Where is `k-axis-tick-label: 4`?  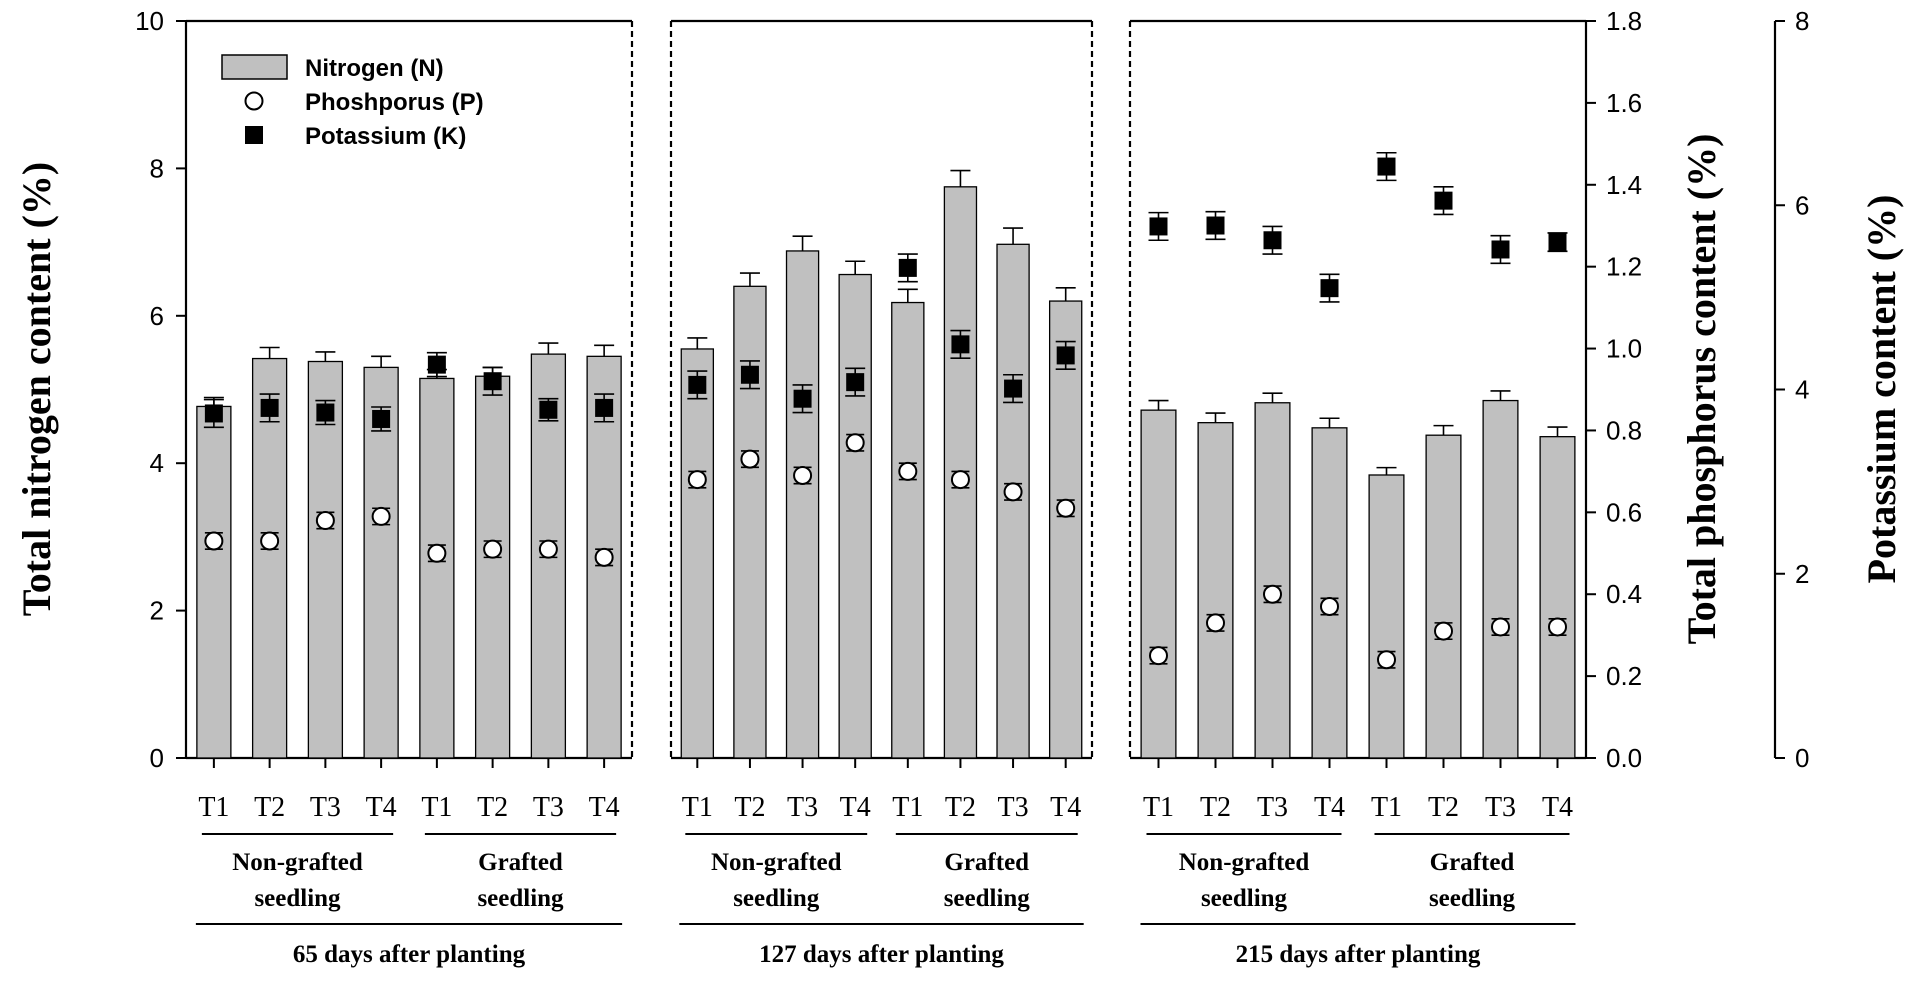 k-axis-tick-label: 4 is located at coordinates (1802, 390).